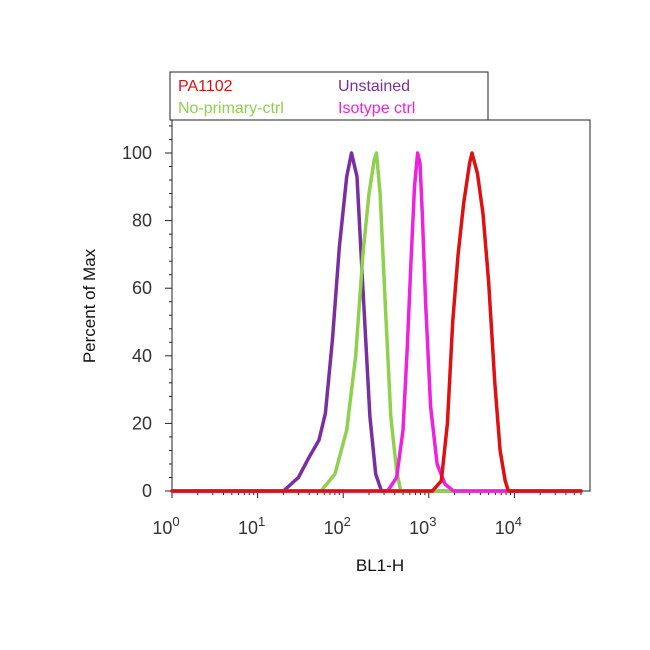 The image size is (650, 650). Describe the element at coordinates (422, 526) in the screenshot. I see `x-tick-label: 10³` at that location.